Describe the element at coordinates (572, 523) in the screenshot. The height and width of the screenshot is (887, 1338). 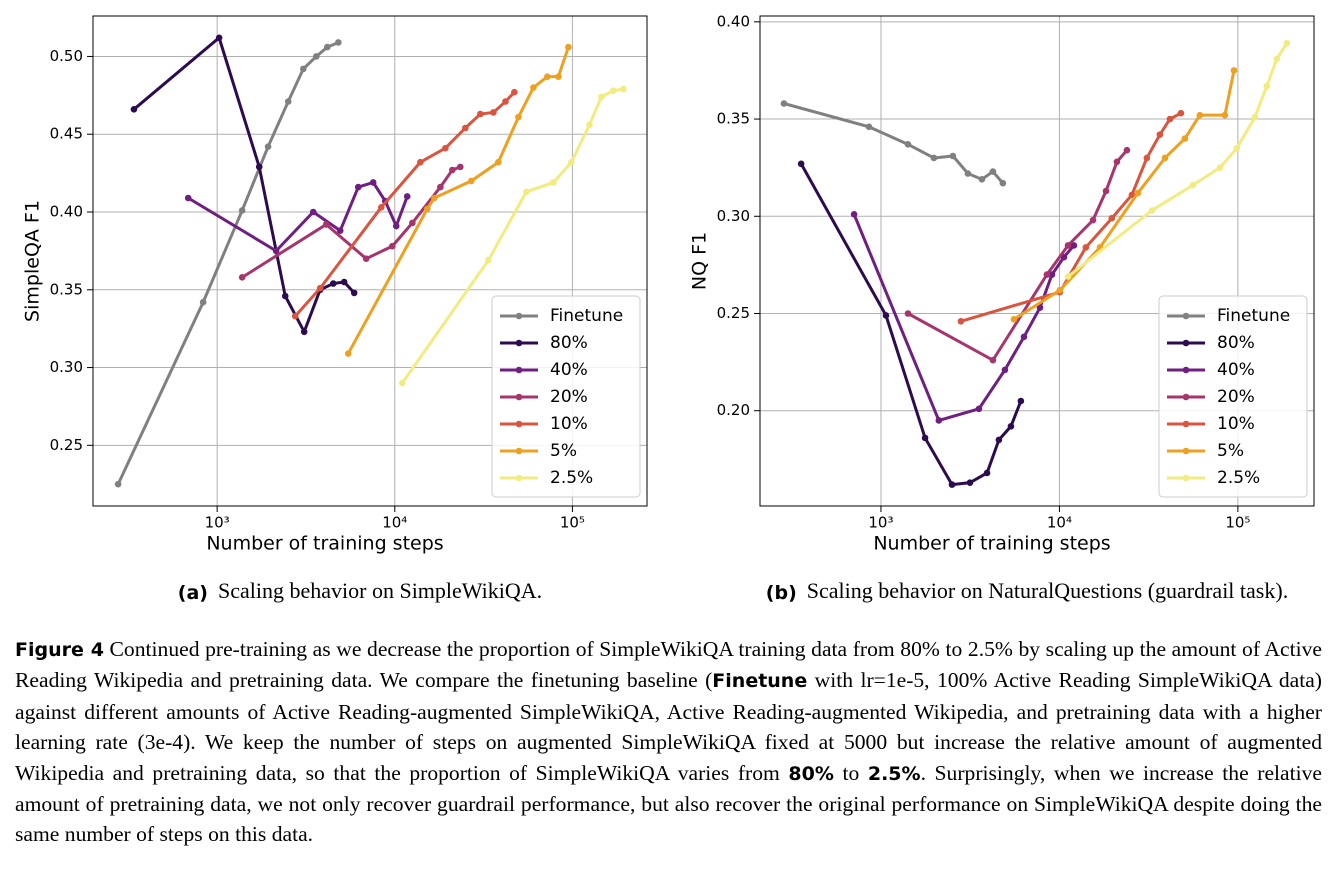
I see `x-tick-label: 10⁵` at that location.